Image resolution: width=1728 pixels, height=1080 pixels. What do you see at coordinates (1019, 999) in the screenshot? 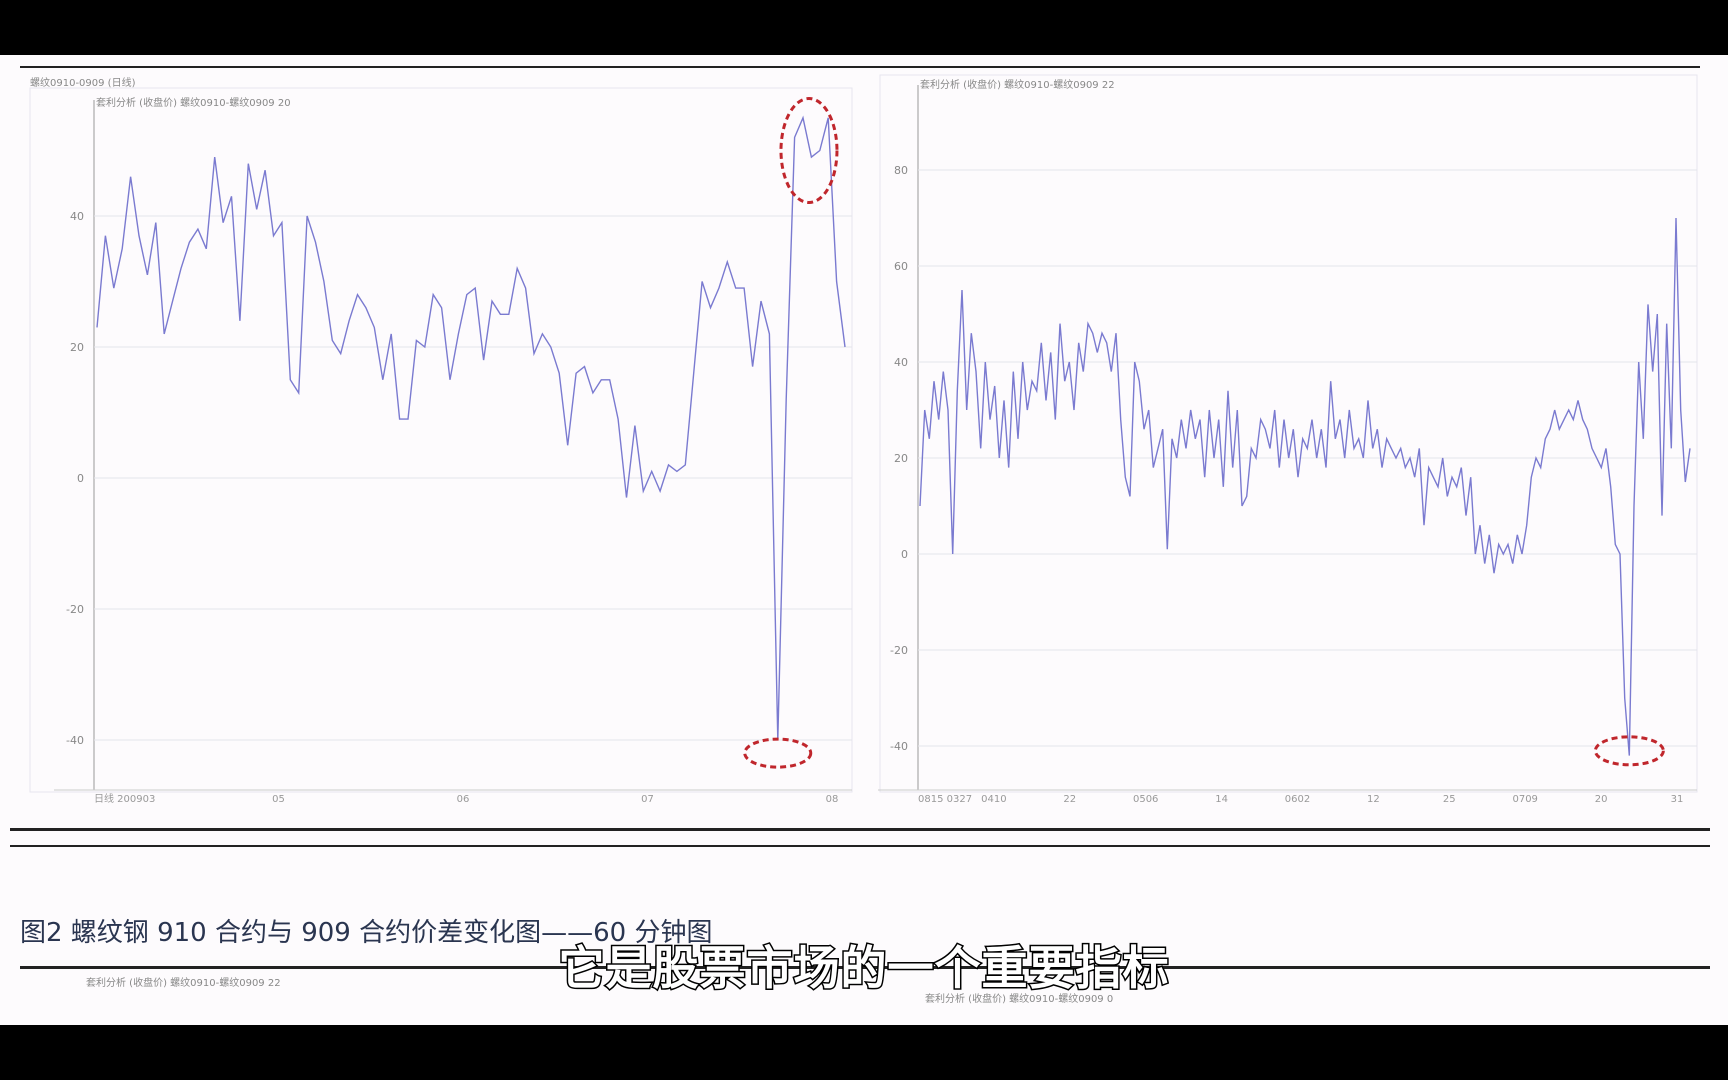
I see `lower-right-header: 套利分析 (收盘价) 螺纹0910-螺纹0909 0` at bounding box center [1019, 999].